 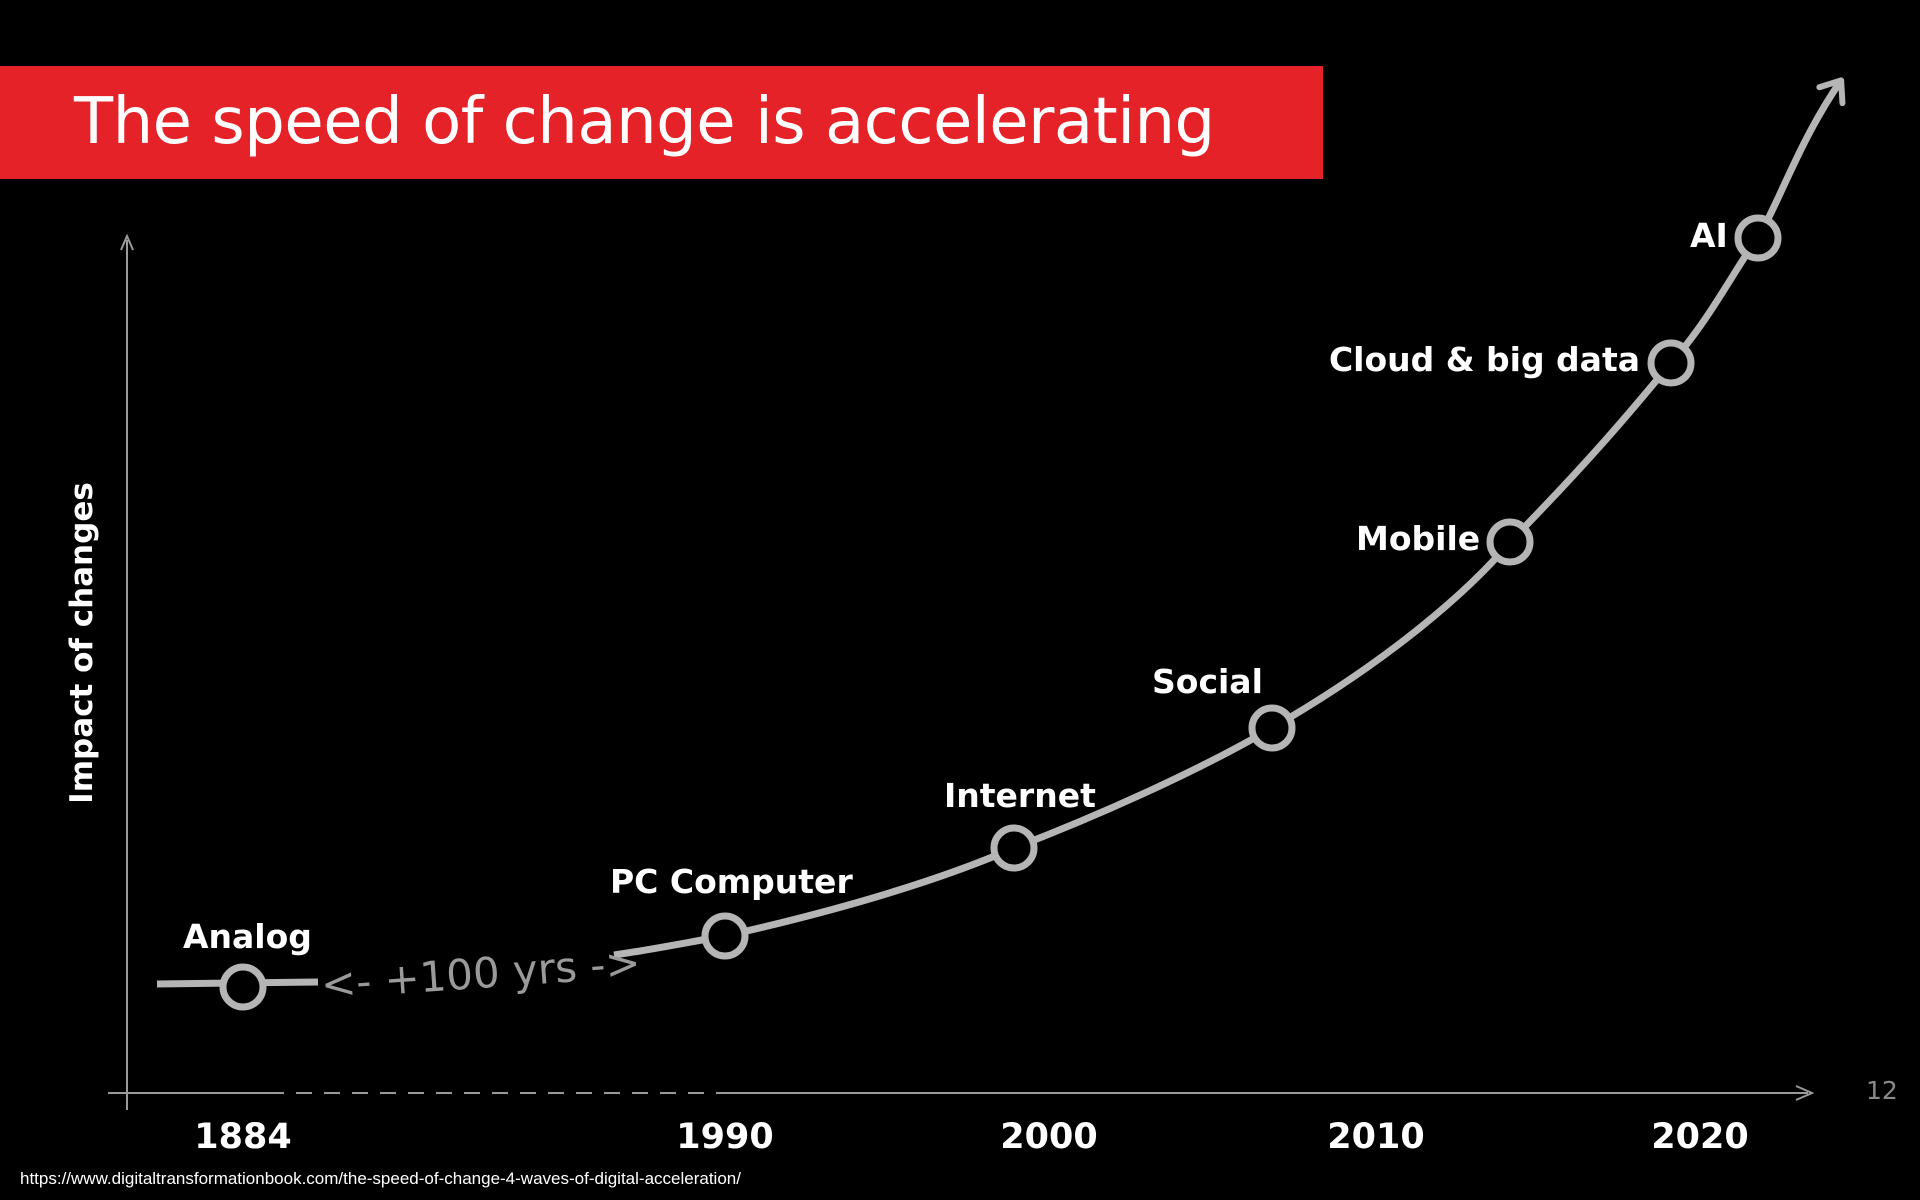 I want to click on ai-node, so click(x=1758, y=238).